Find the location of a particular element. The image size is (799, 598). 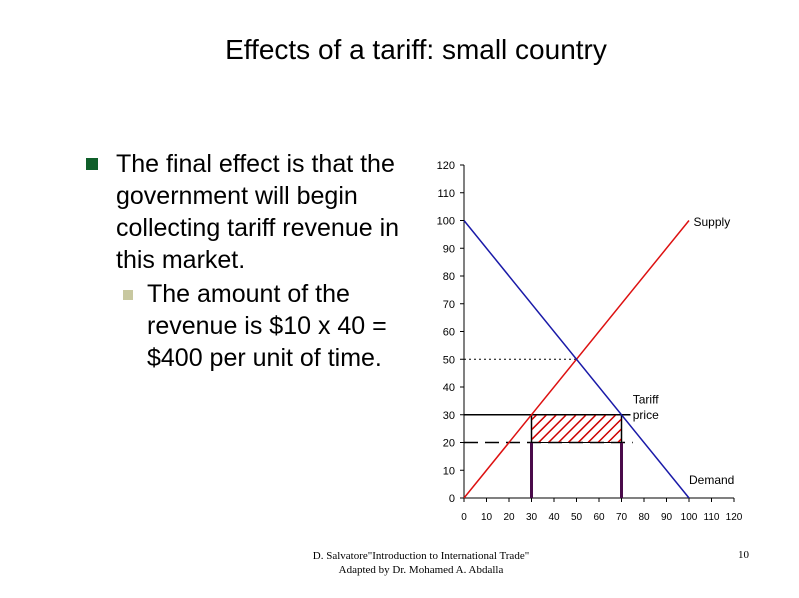

y-tick-label: 10 is located at coordinates (449, 471).